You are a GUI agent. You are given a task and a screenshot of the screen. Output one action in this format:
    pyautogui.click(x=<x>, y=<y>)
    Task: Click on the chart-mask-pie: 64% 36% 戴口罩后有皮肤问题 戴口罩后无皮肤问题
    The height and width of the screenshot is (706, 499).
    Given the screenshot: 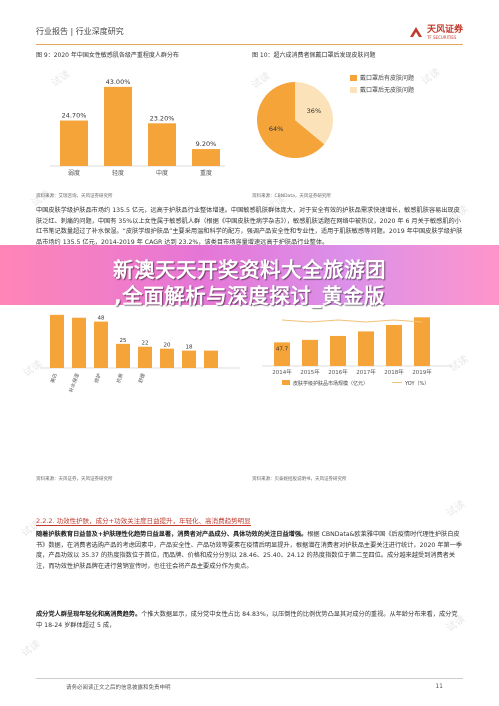 What is the action you would take?
    pyautogui.click(x=360, y=124)
    